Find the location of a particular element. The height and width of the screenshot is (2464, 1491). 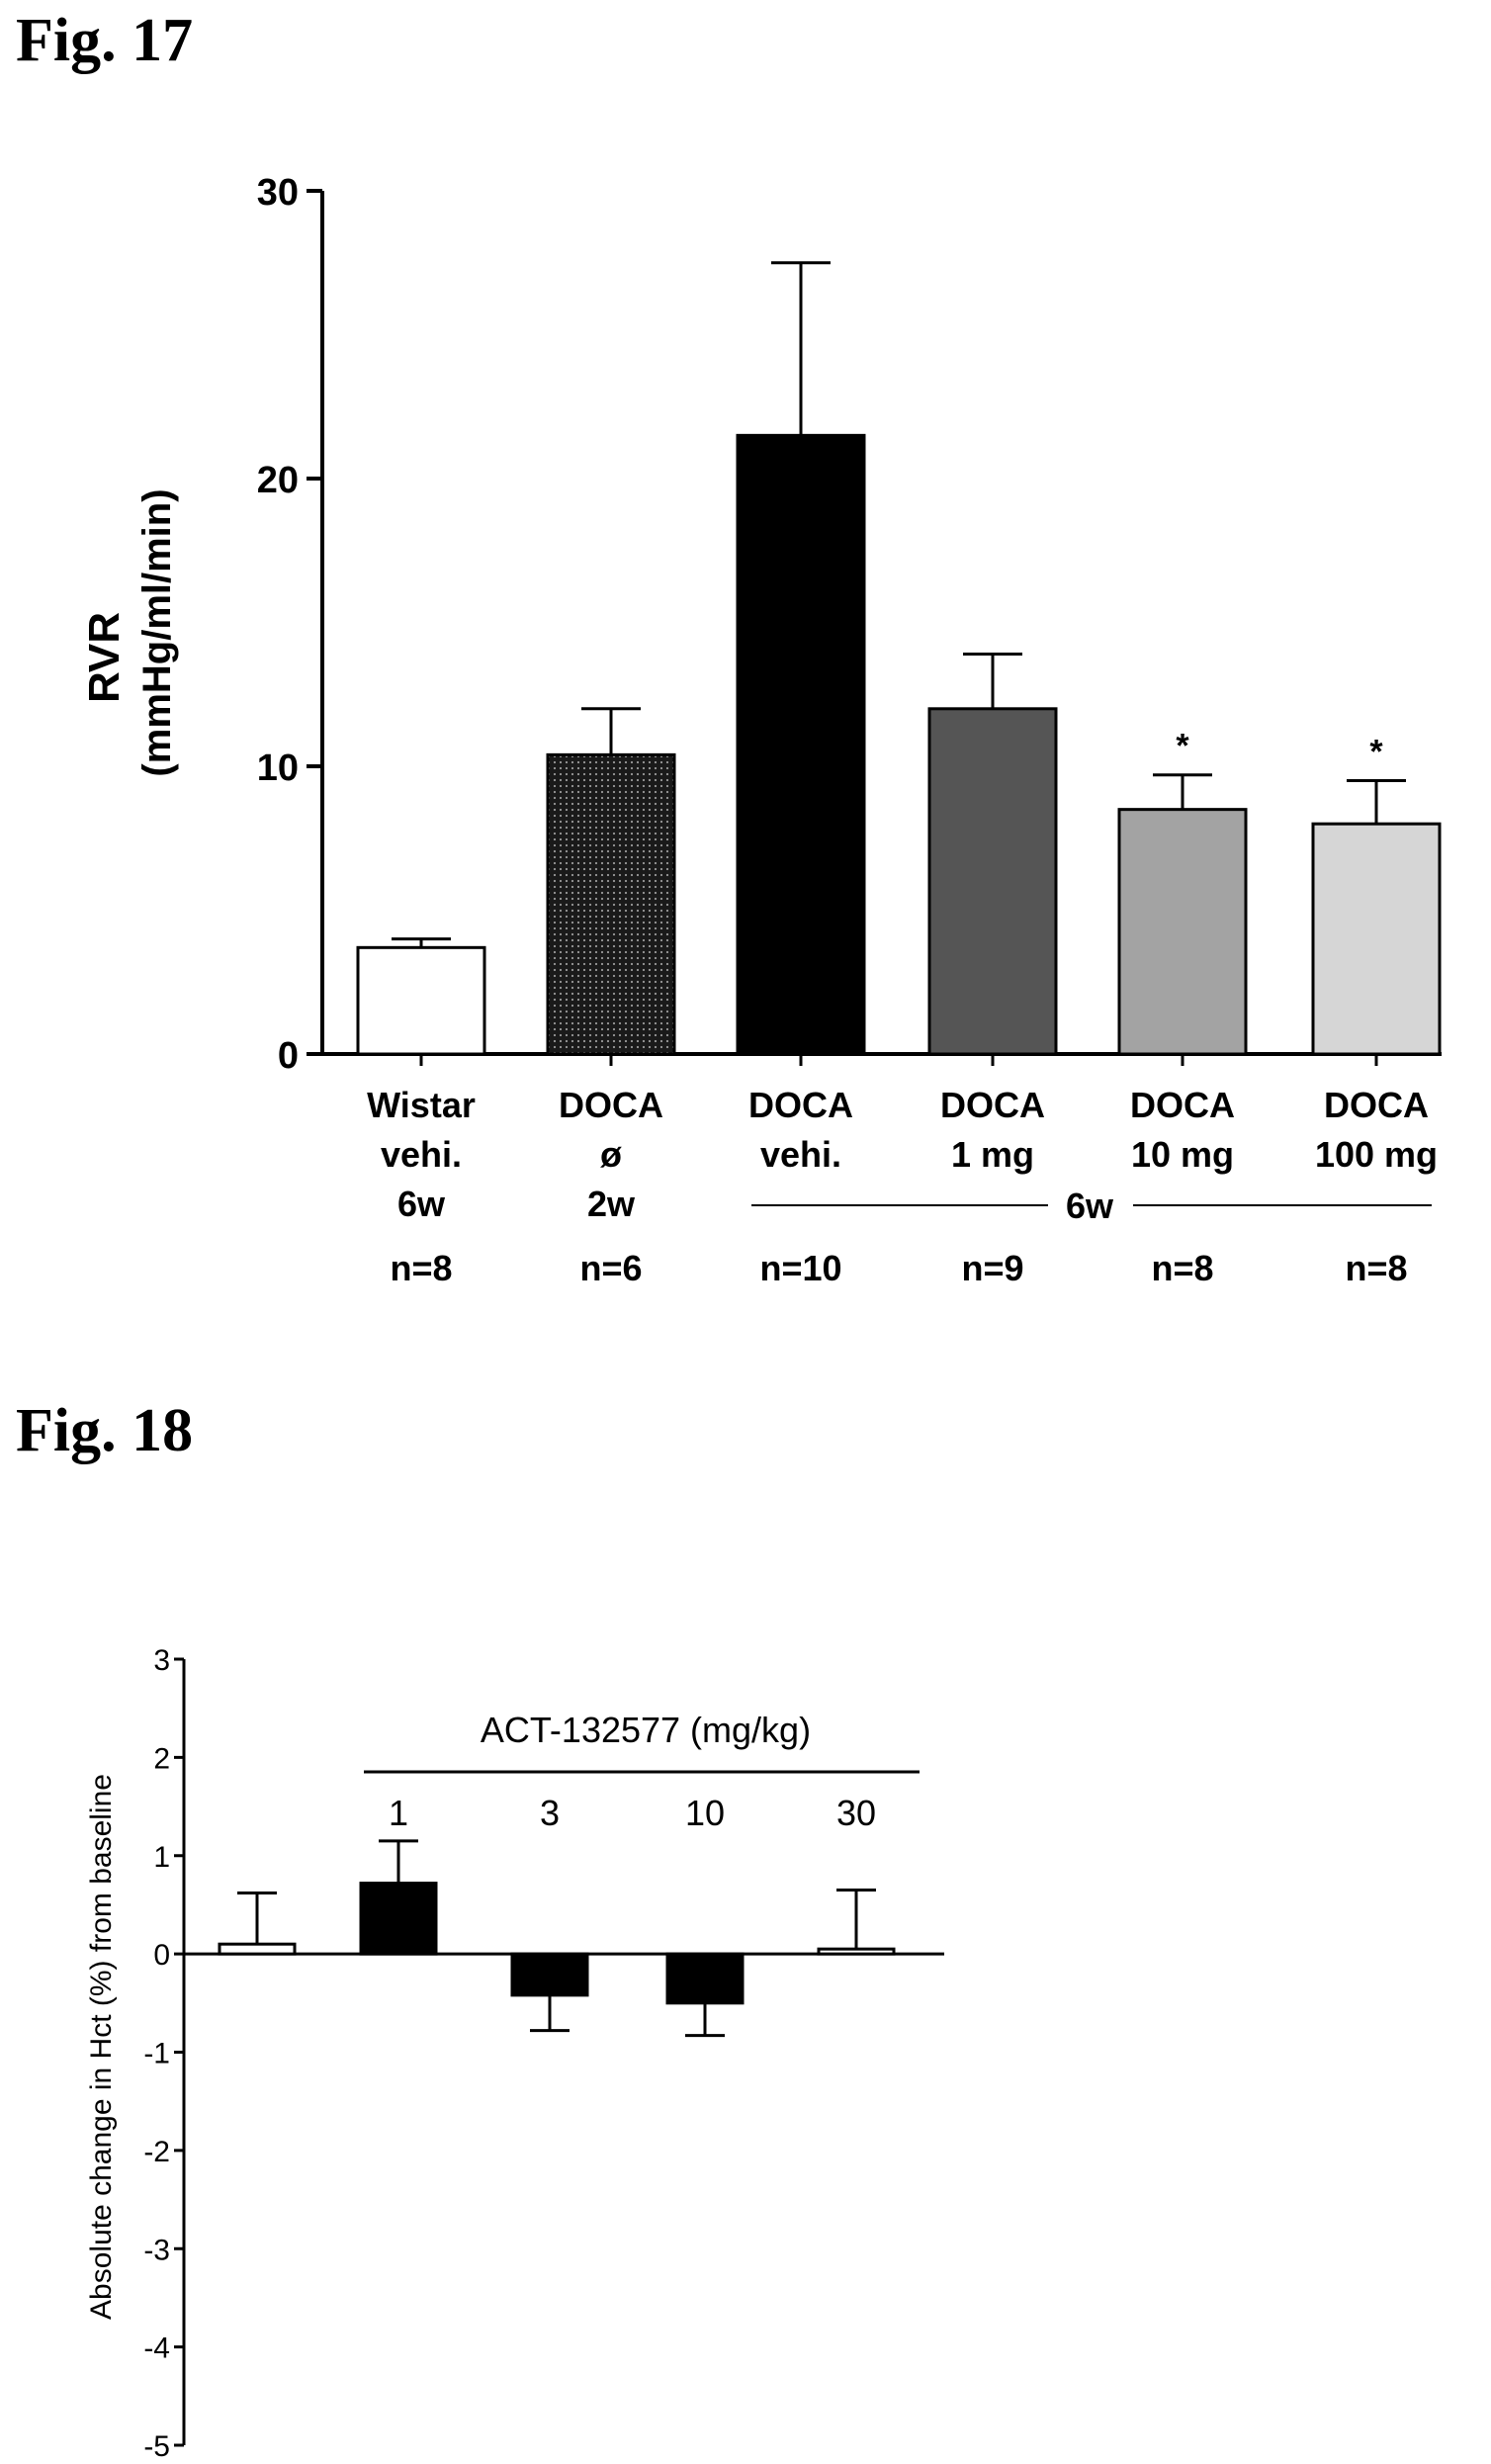

y-axis-label: RVR is located at coordinates (104, 658).